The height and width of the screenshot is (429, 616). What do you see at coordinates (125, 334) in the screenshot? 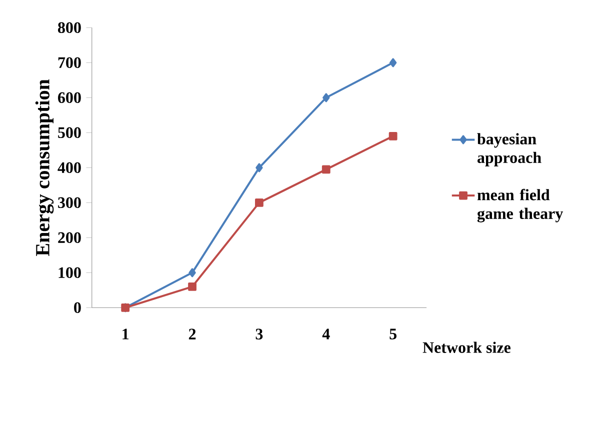
I see `x-tick-label: 1` at bounding box center [125, 334].